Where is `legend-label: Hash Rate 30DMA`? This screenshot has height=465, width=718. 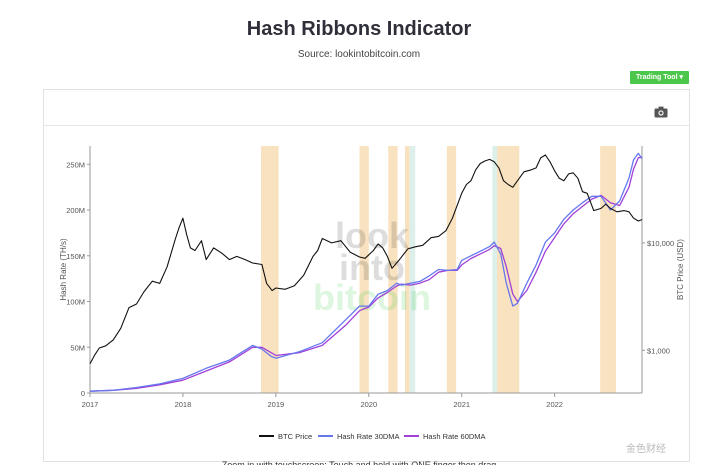
legend-label: Hash Rate 30DMA is located at coordinates (368, 436).